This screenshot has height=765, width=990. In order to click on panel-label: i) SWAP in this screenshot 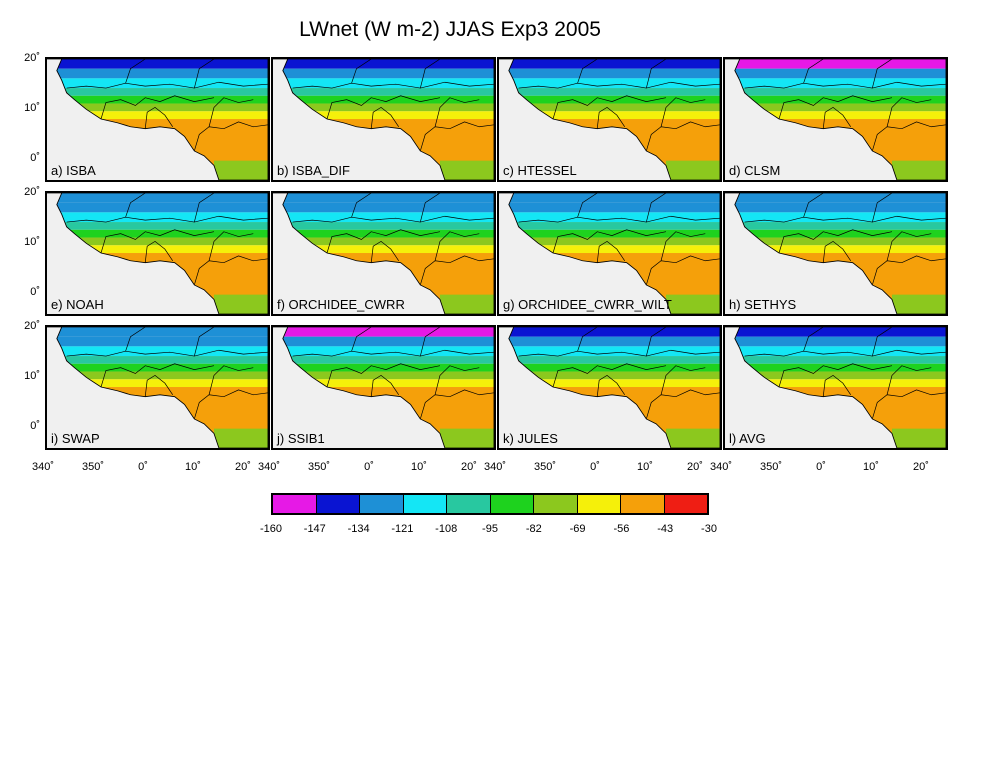, I will do `click(75, 438)`.